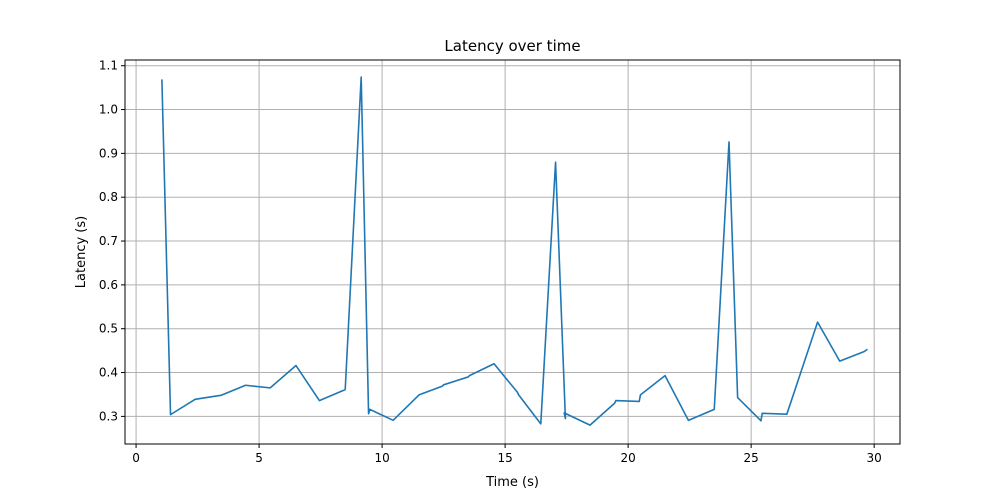 The image size is (1000, 500). Describe the element at coordinates (108, 416) in the screenshot. I see `y-tick-label: 0.3` at that location.